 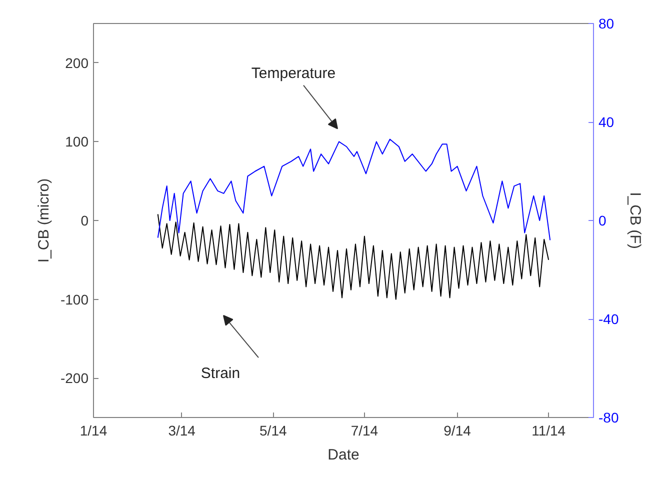 I want to click on annotation: Temperature, so click(x=293, y=73).